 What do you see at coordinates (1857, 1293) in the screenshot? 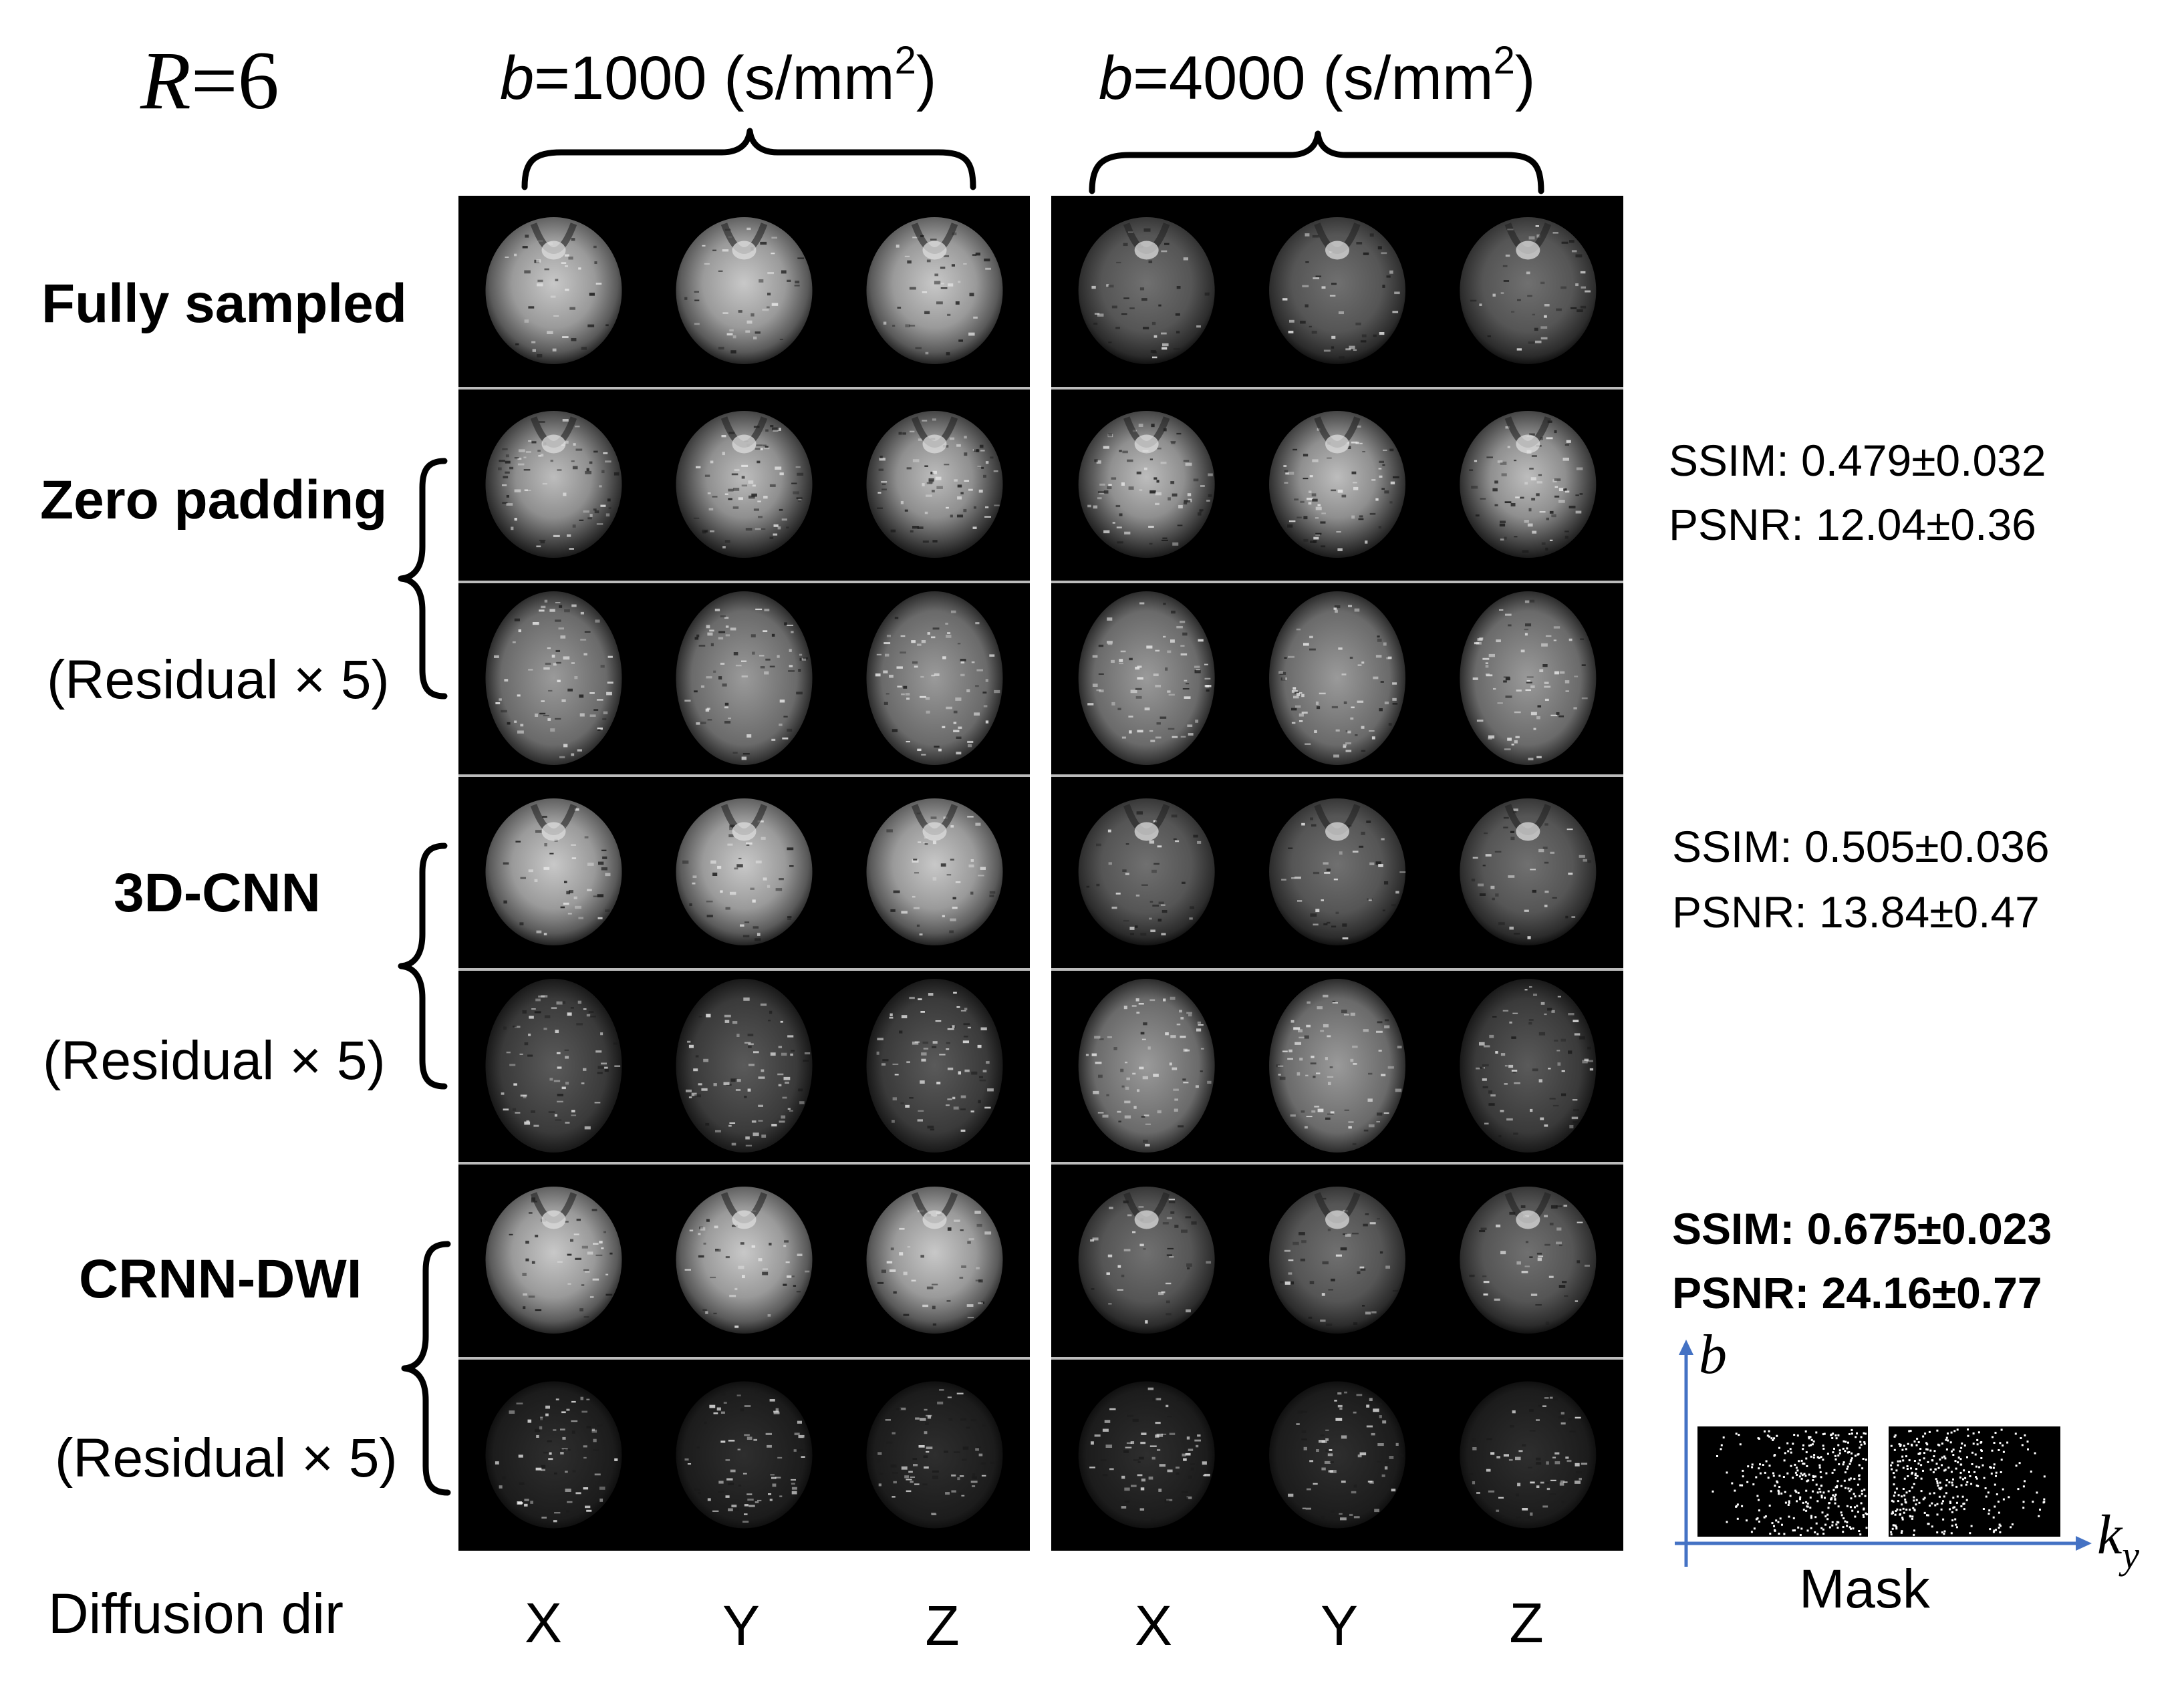
I see `metric-psnr-crnn-dwi: PSNR: 24.16±0.77` at bounding box center [1857, 1293].